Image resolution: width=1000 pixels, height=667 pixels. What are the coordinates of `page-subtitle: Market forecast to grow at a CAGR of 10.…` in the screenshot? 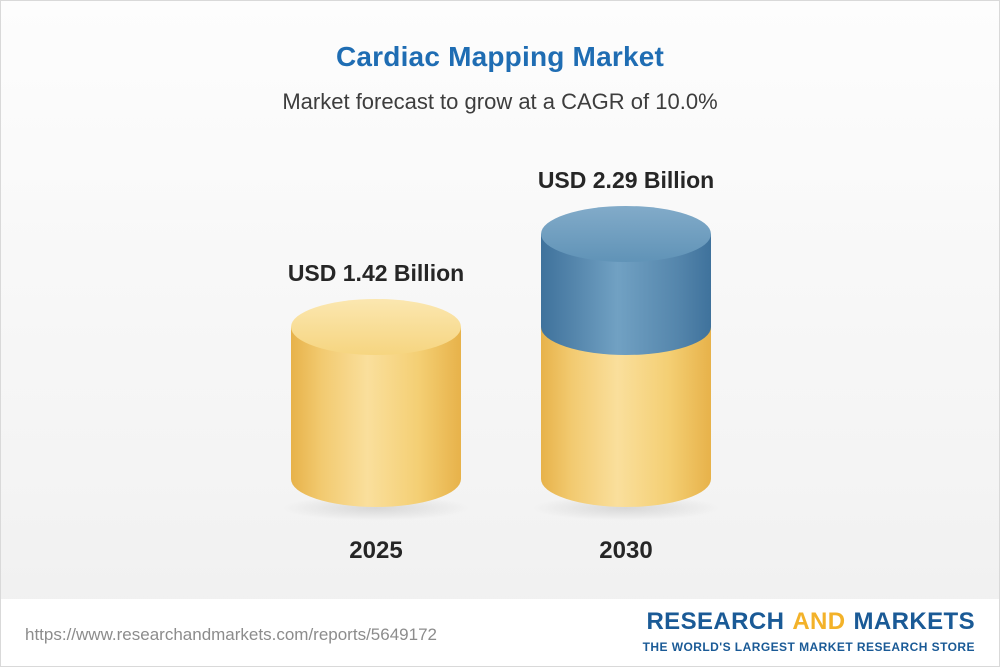 It's located at (500, 101).